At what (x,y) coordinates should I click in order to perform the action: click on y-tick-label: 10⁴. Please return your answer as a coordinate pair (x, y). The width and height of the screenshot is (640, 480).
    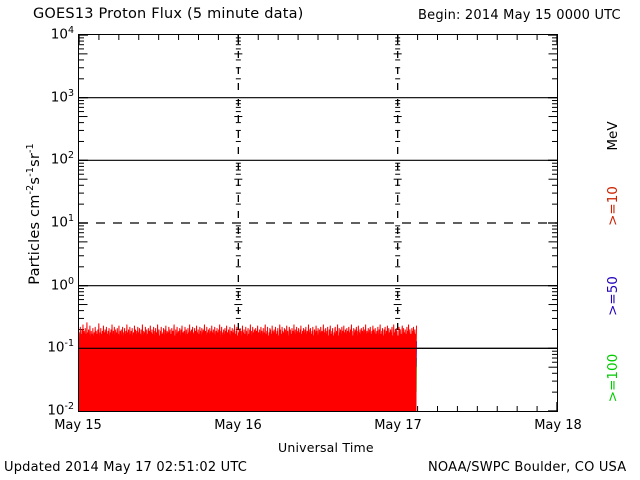
    Looking at the image, I should click on (62, 34).